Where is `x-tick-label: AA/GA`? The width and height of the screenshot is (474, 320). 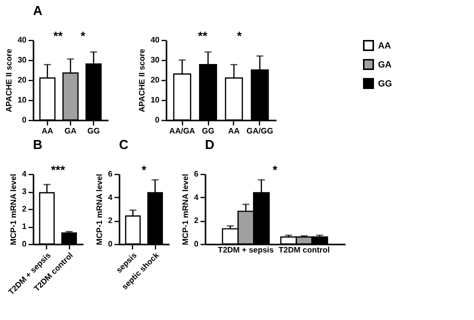 x-tick-label: AA/GA is located at coordinates (182, 131).